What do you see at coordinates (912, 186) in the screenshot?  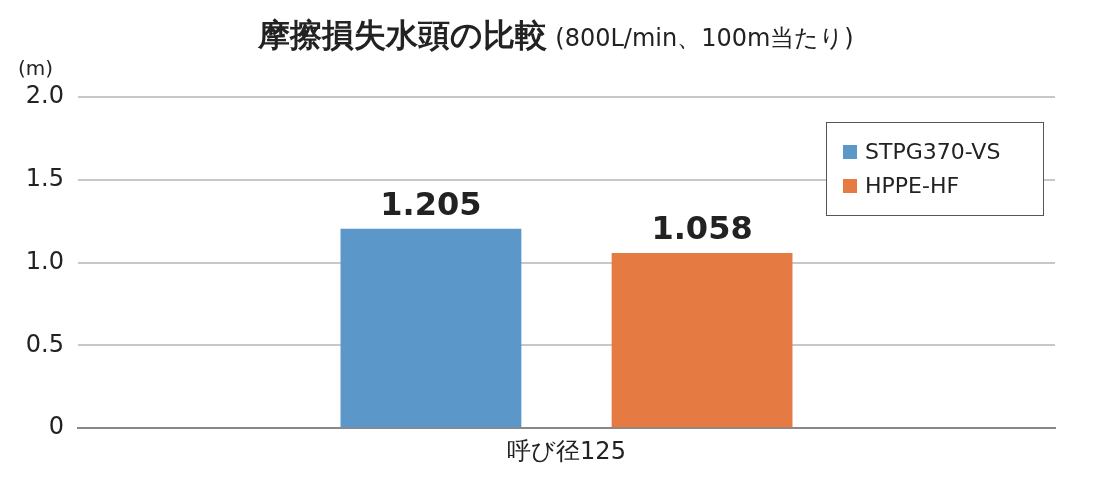 I see `legend-label: HPPE-HF` at bounding box center [912, 186].